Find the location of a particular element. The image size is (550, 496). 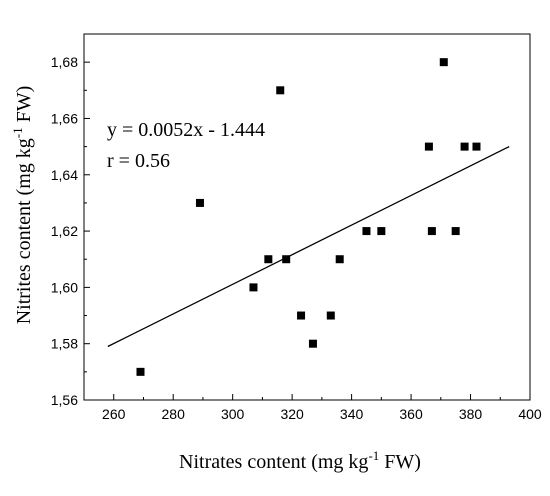

y-tick-label: 1,58 is located at coordinates (64, 344).